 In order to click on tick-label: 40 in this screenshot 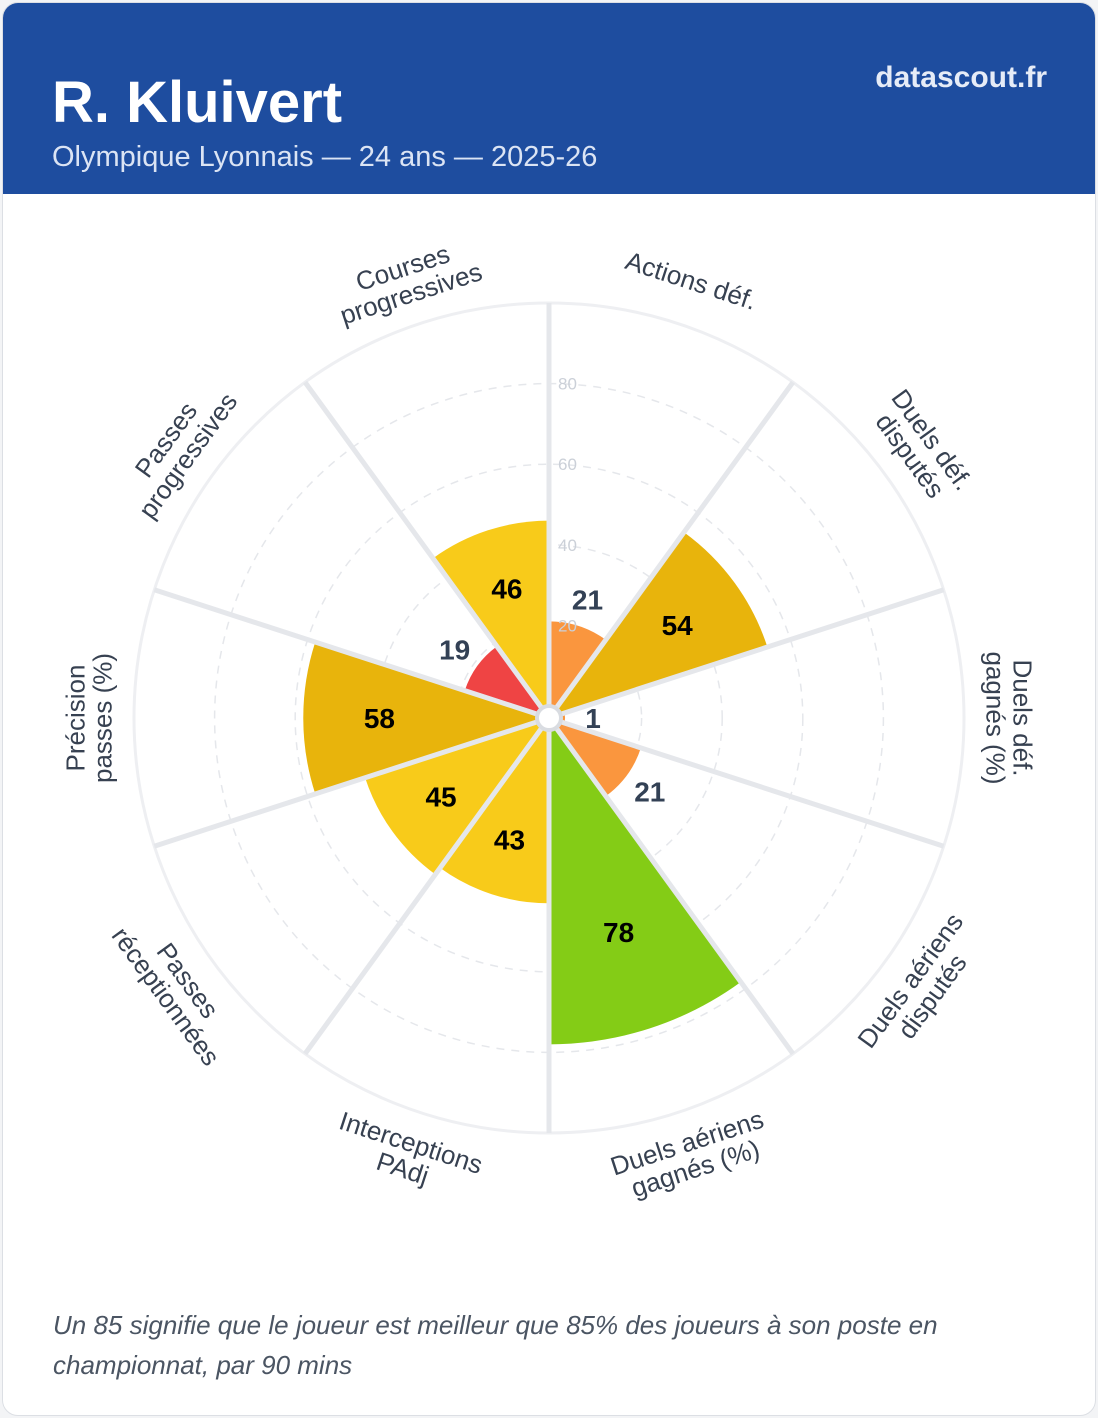, I will do `click(567, 545)`.